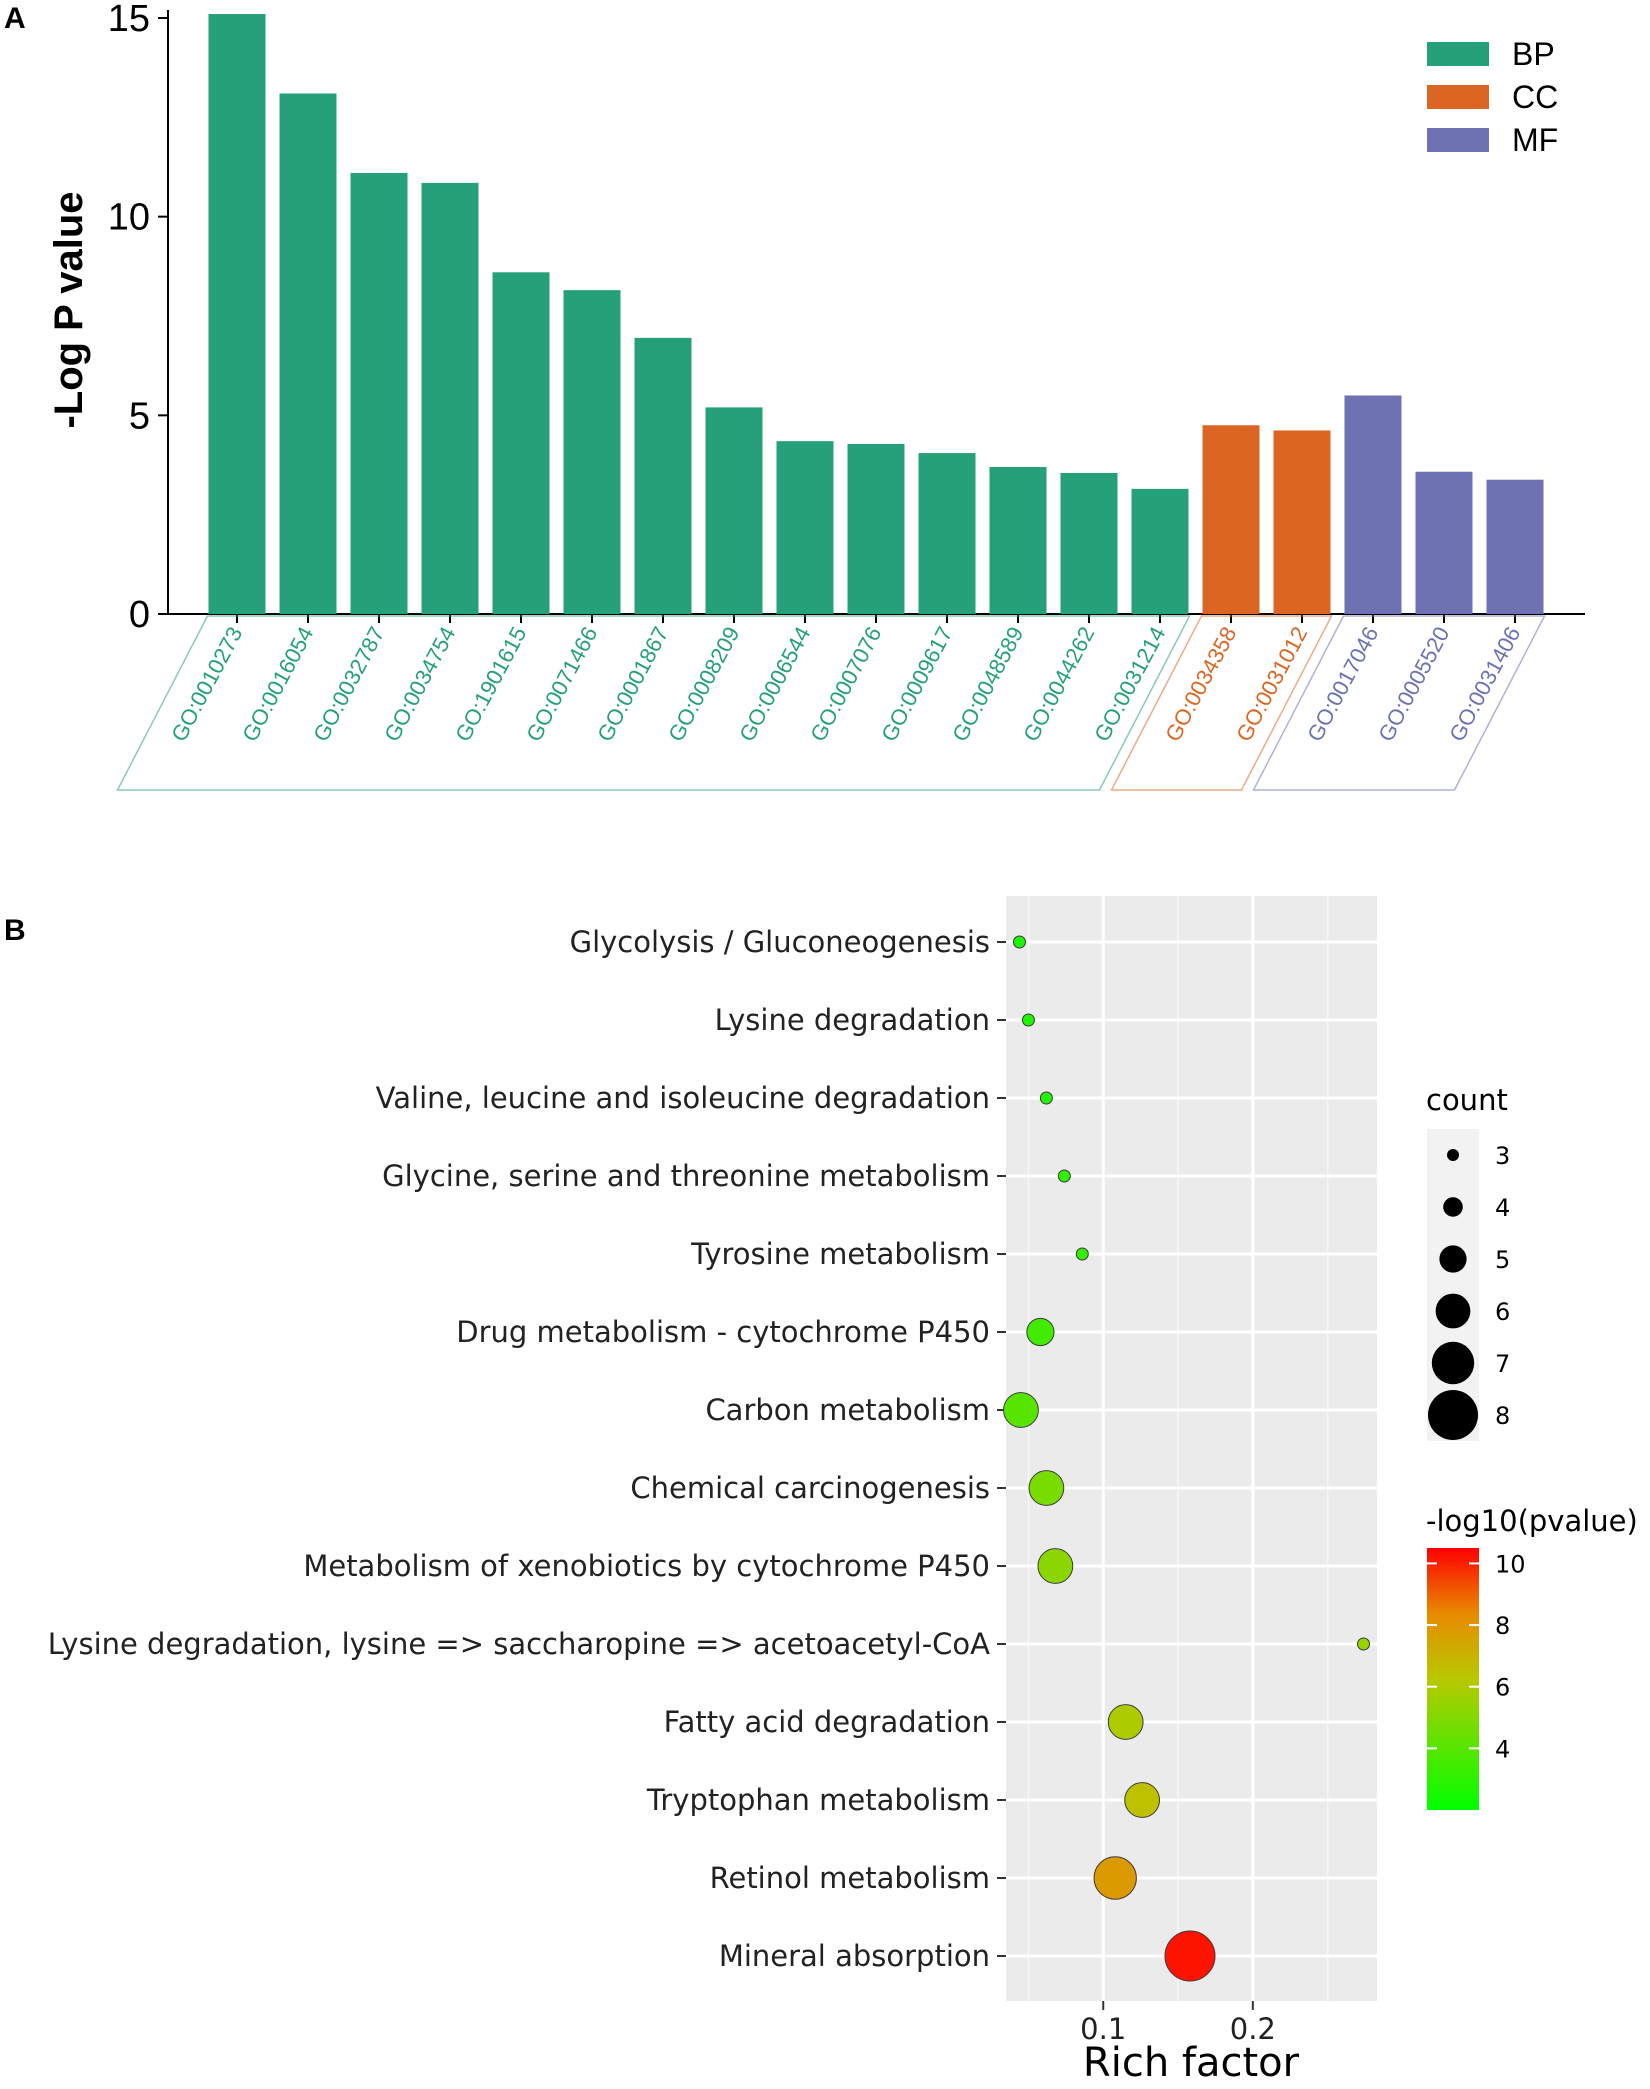  Describe the element at coordinates (852, 1020) in the screenshot. I see `pathway-label: Lysine degradation` at that location.